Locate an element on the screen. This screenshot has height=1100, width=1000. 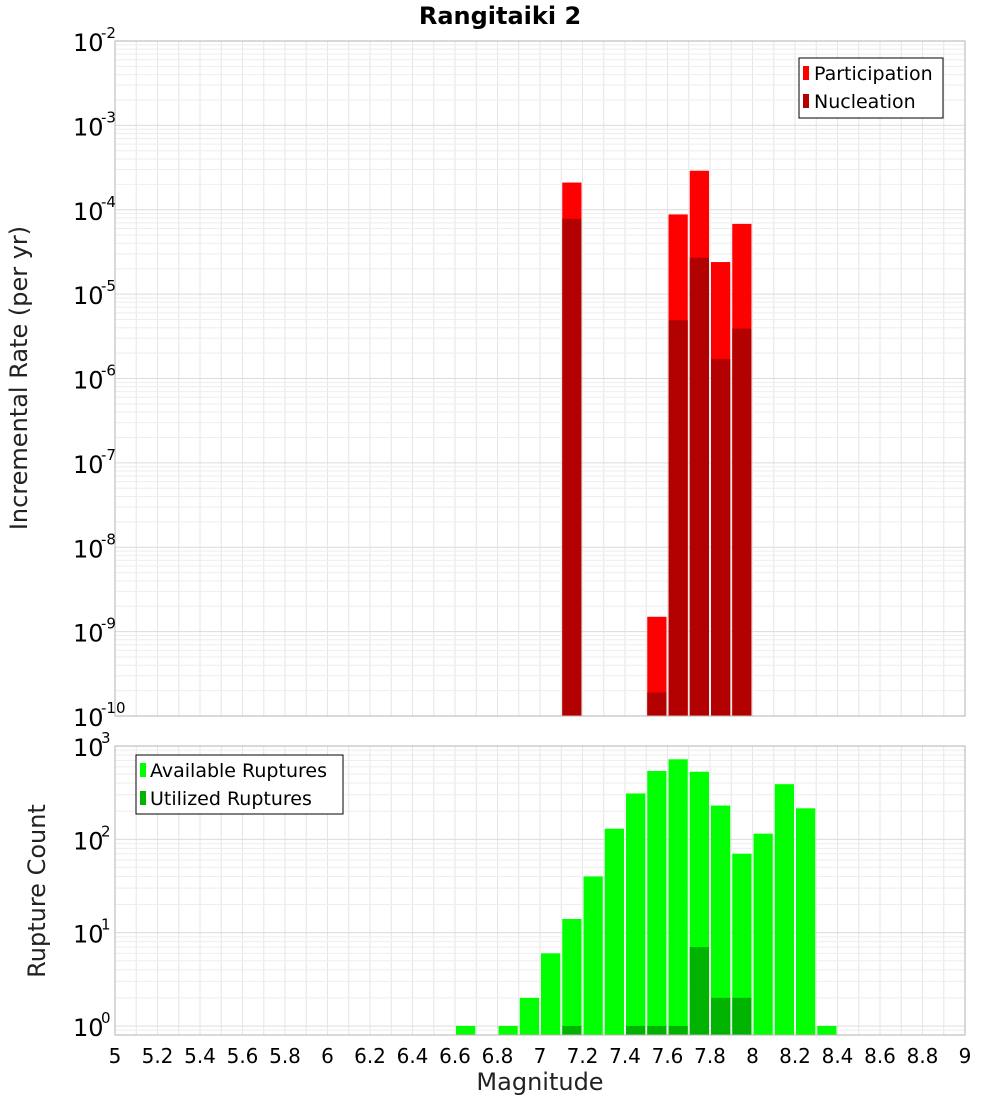
y-tick-label: 10⁻⁴ is located at coordinates (94, 209).